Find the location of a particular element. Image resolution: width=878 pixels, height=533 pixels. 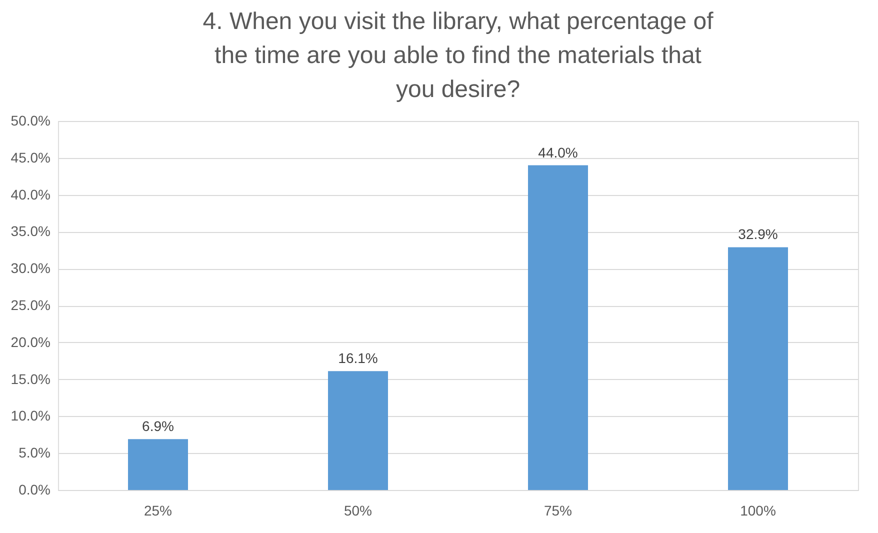

y-tick-label: 35.0% is located at coordinates (30, 231).